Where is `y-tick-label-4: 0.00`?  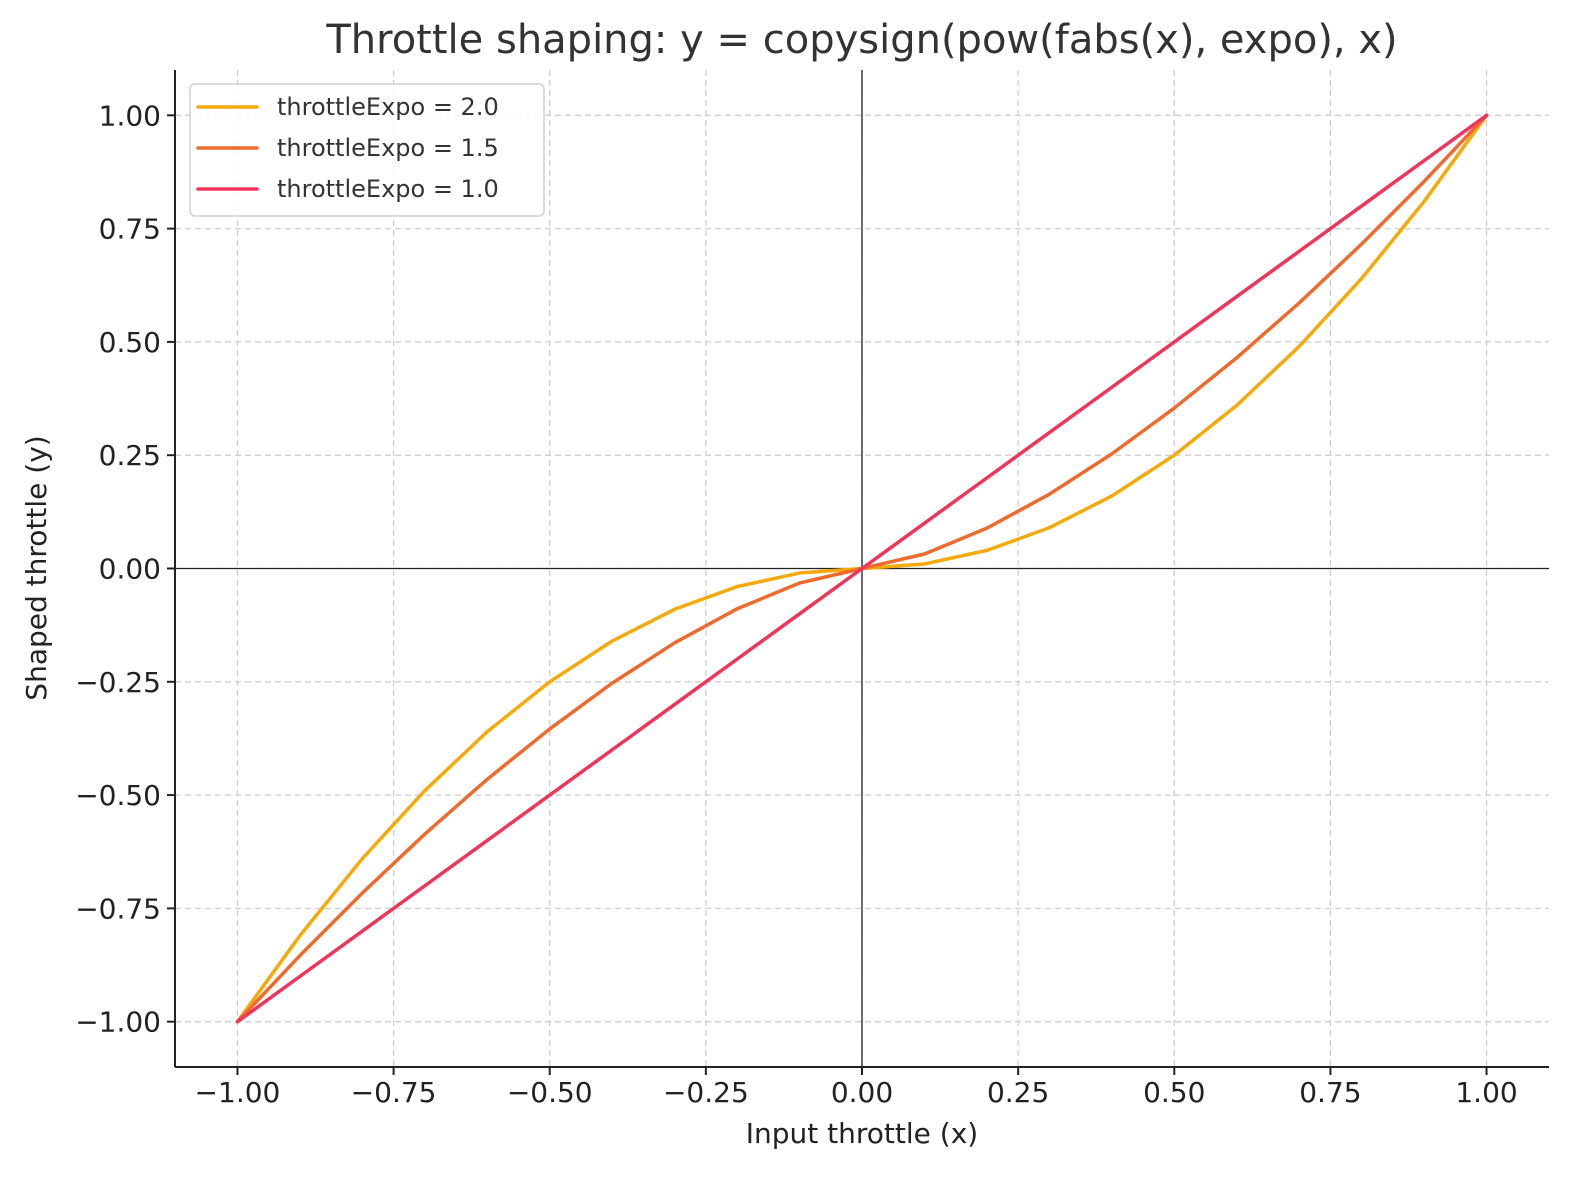 y-tick-label-4: 0.00 is located at coordinates (130, 569).